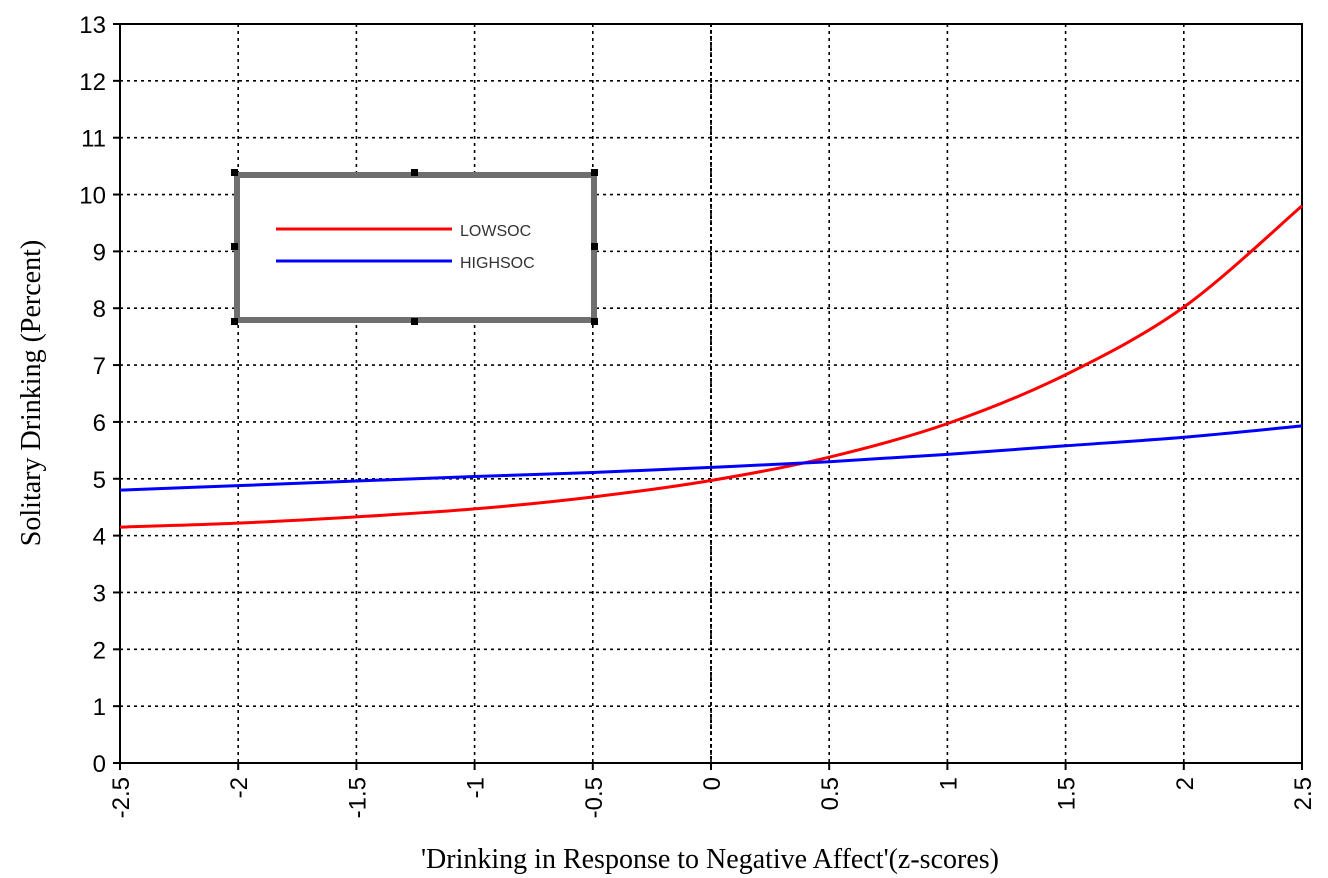  Describe the element at coordinates (121, 797) in the screenshot. I see `x-tick-label-0: -2.5` at that location.